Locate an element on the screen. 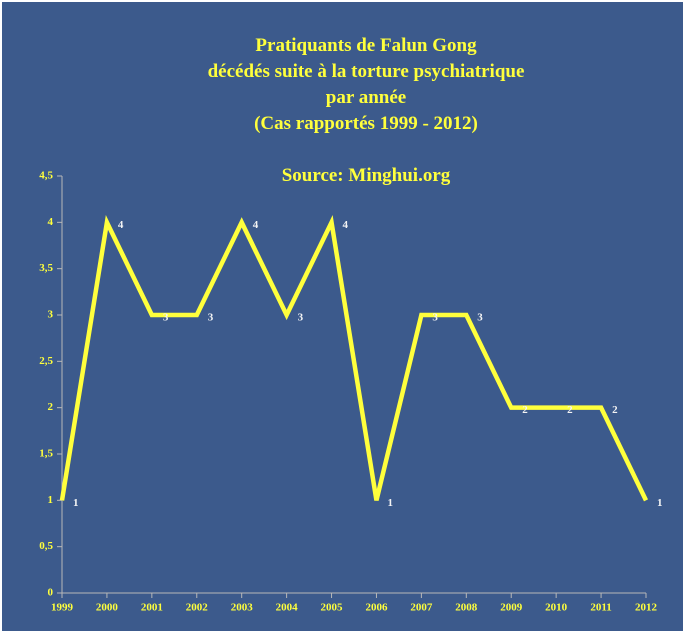  chart-title: Pratiquants de Falun Gong is located at coordinates (366, 45).